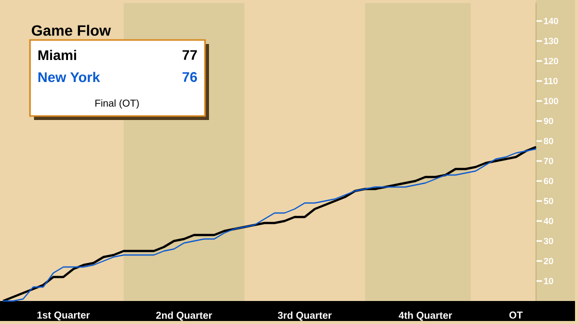  What do you see at coordinates (549, 161) in the screenshot?
I see `y-tick-label: 70` at bounding box center [549, 161].